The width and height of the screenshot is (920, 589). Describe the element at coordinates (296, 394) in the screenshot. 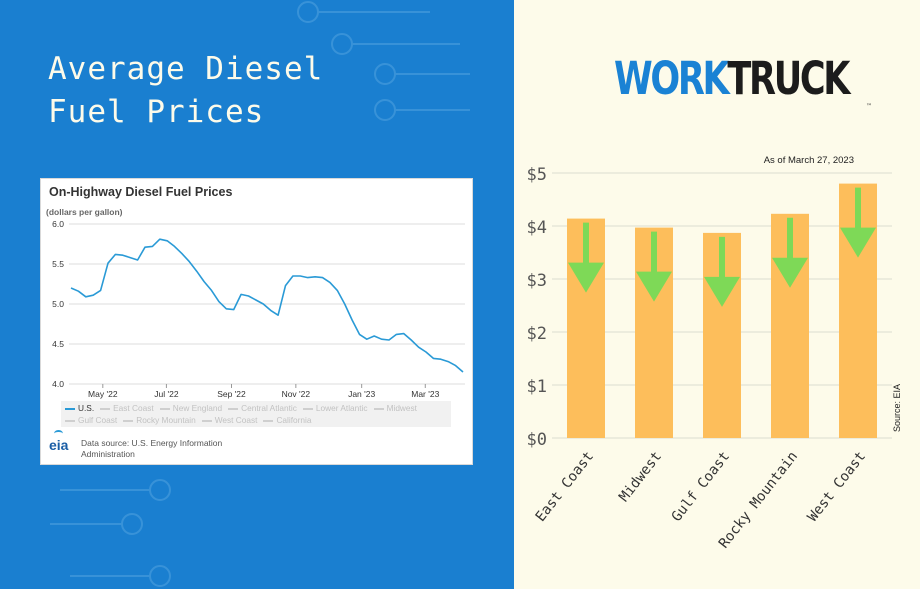

I see `x-tick-label: Nov '22` at that location.